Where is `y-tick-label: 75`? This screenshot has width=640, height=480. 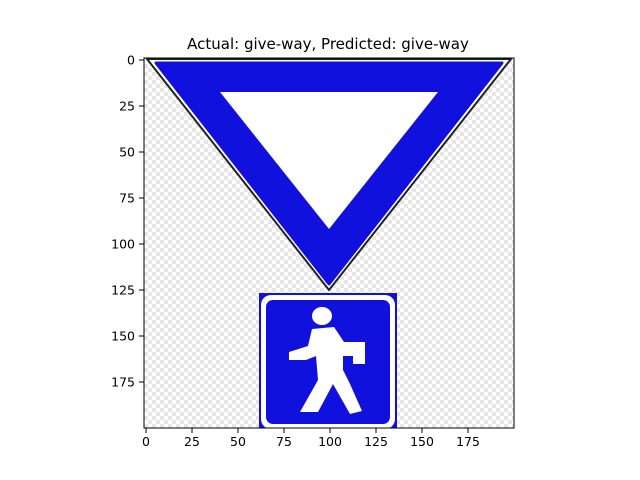 y-tick-label: 75 is located at coordinates (127, 198).